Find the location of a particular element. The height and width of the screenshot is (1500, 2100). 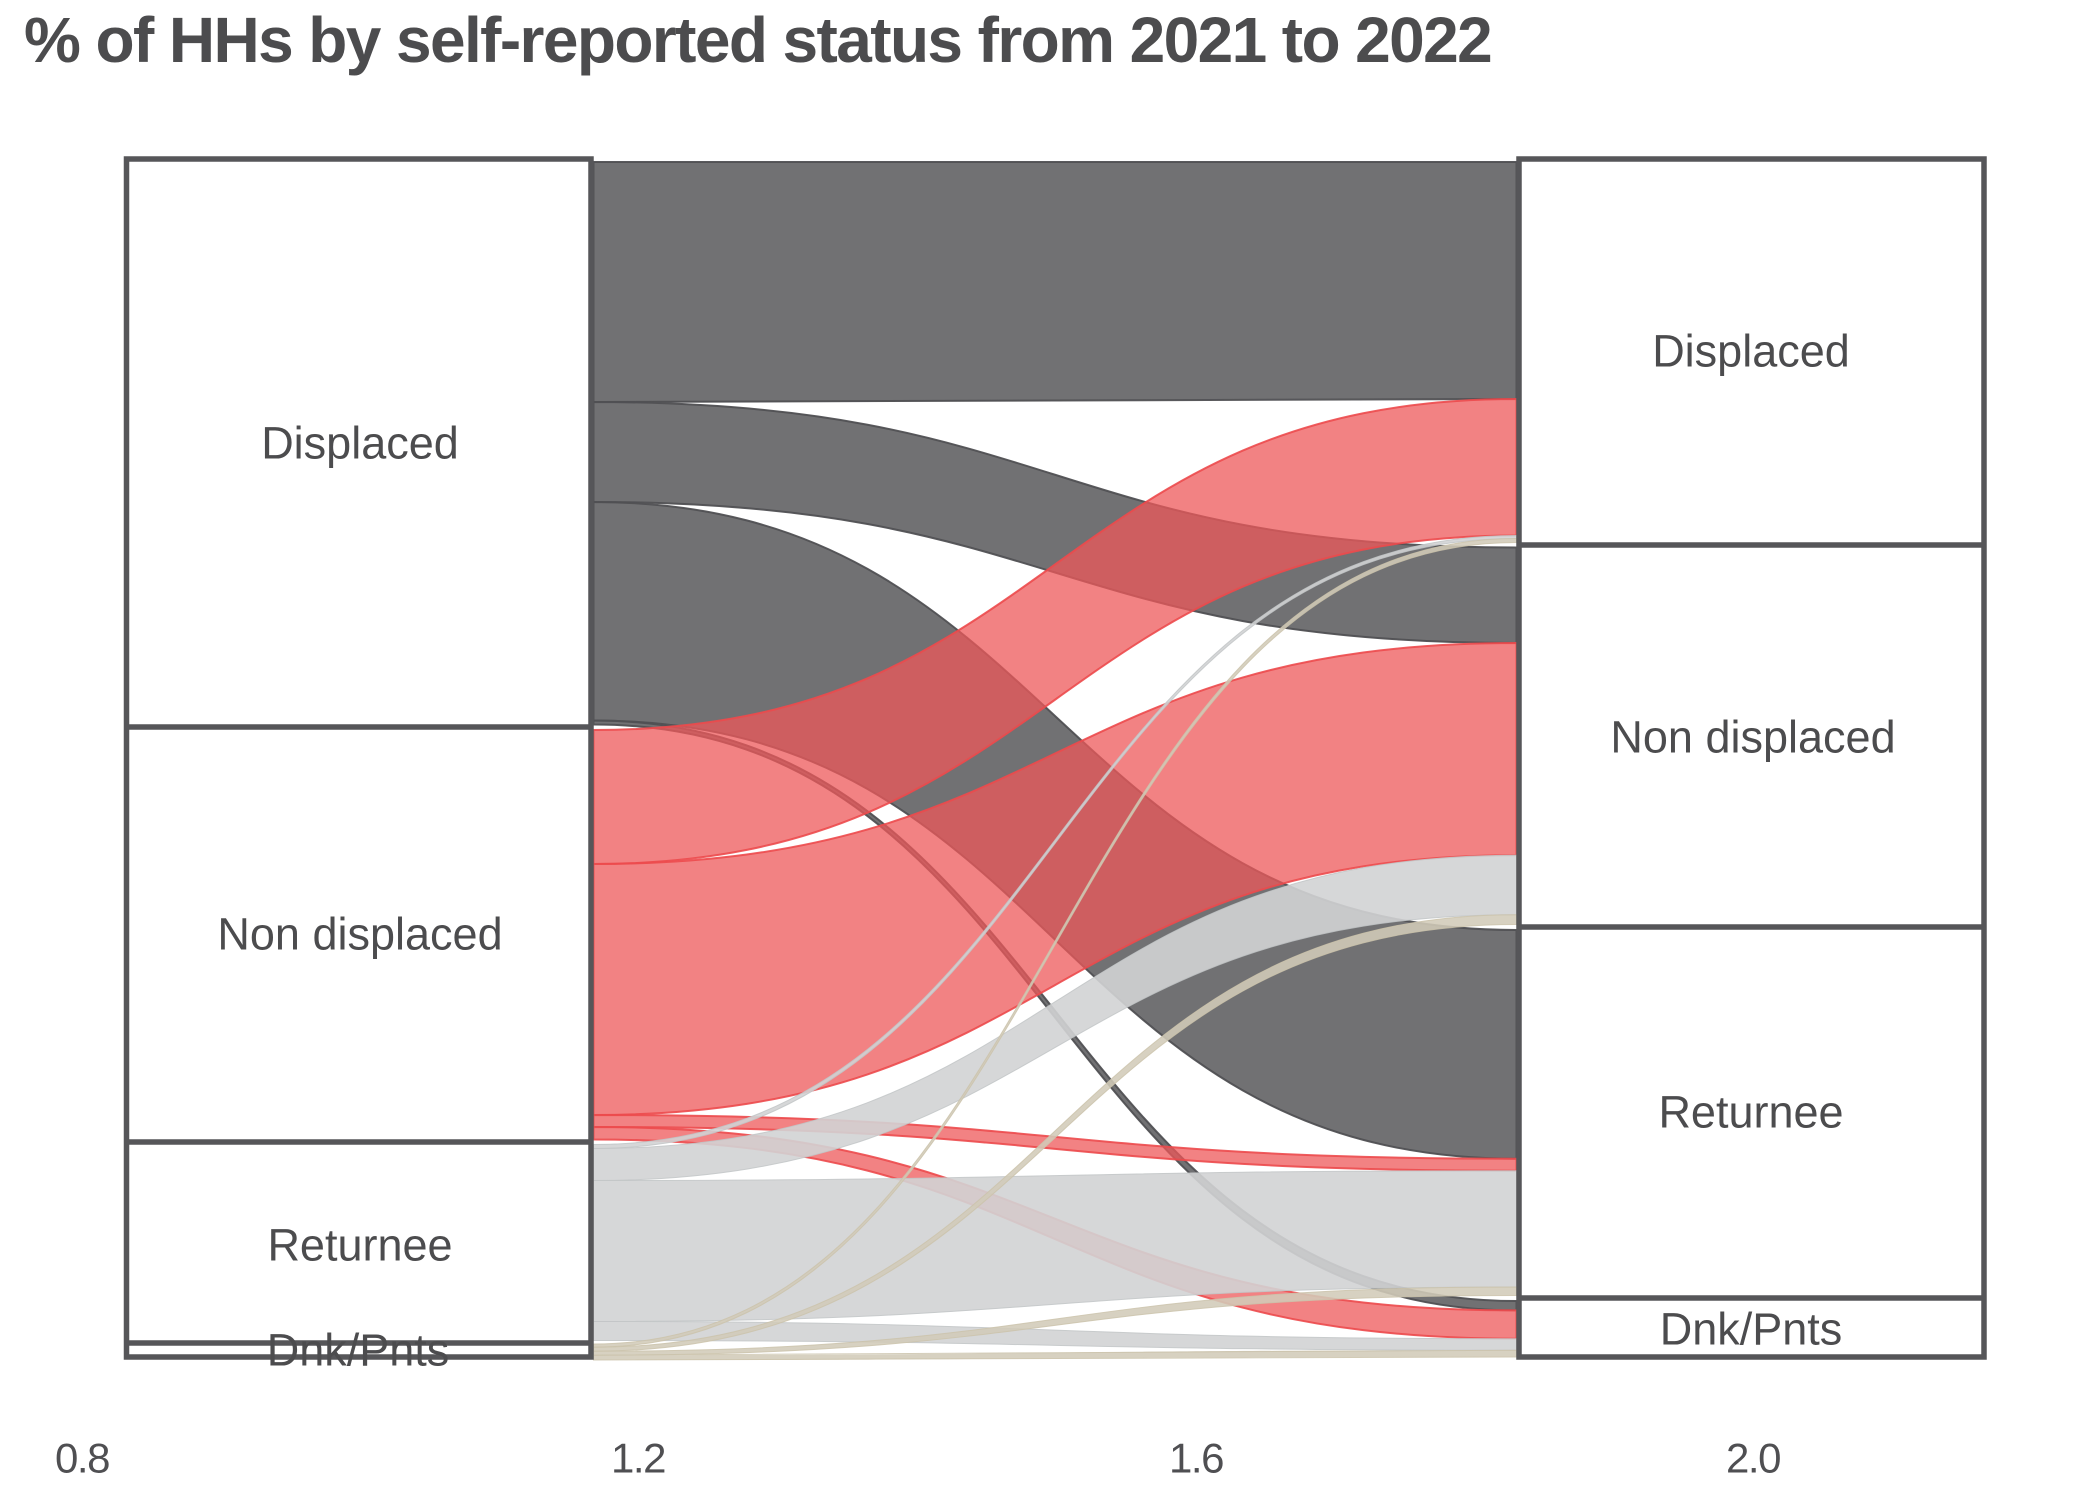

svg-text: 1.2 is located at coordinates (638, 1458).